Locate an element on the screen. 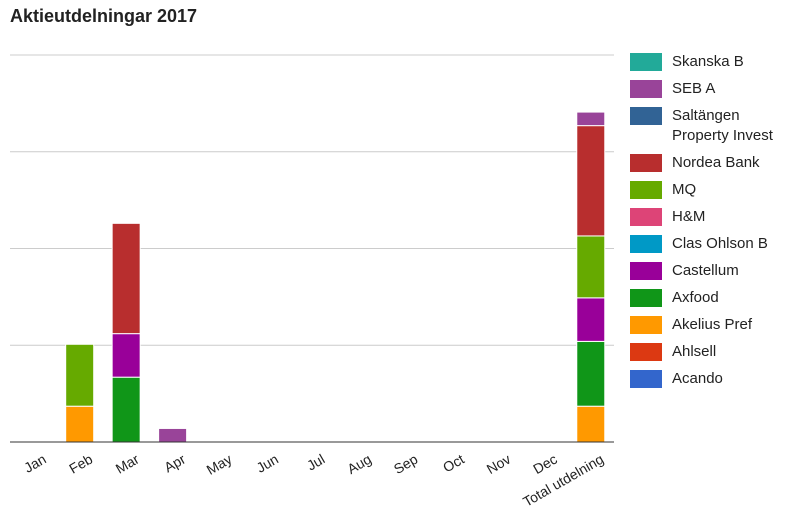 The width and height of the screenshot is (800, 530). legend-item: Skanska B is located at coordinates (714, 62).